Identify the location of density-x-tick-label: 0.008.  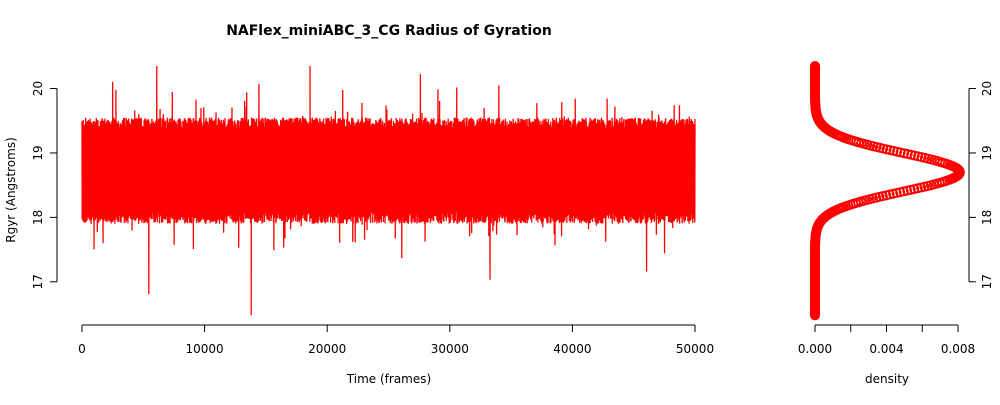
(958, 349).